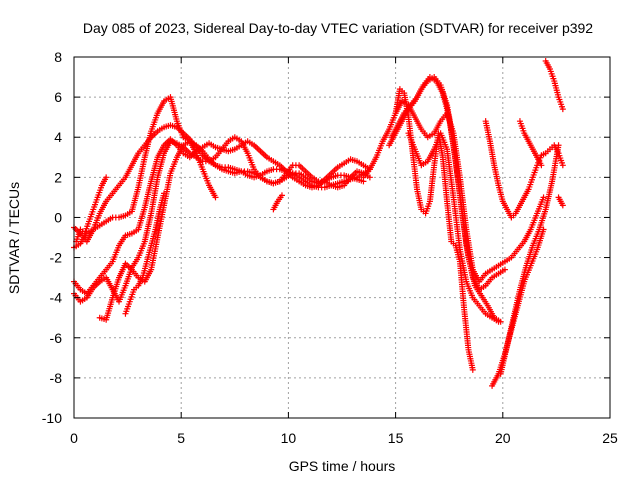  What do you see at coordinates (610, 438) in the screenshot?
I see `x-tick-label: 25` at bounding box center [610, 438].